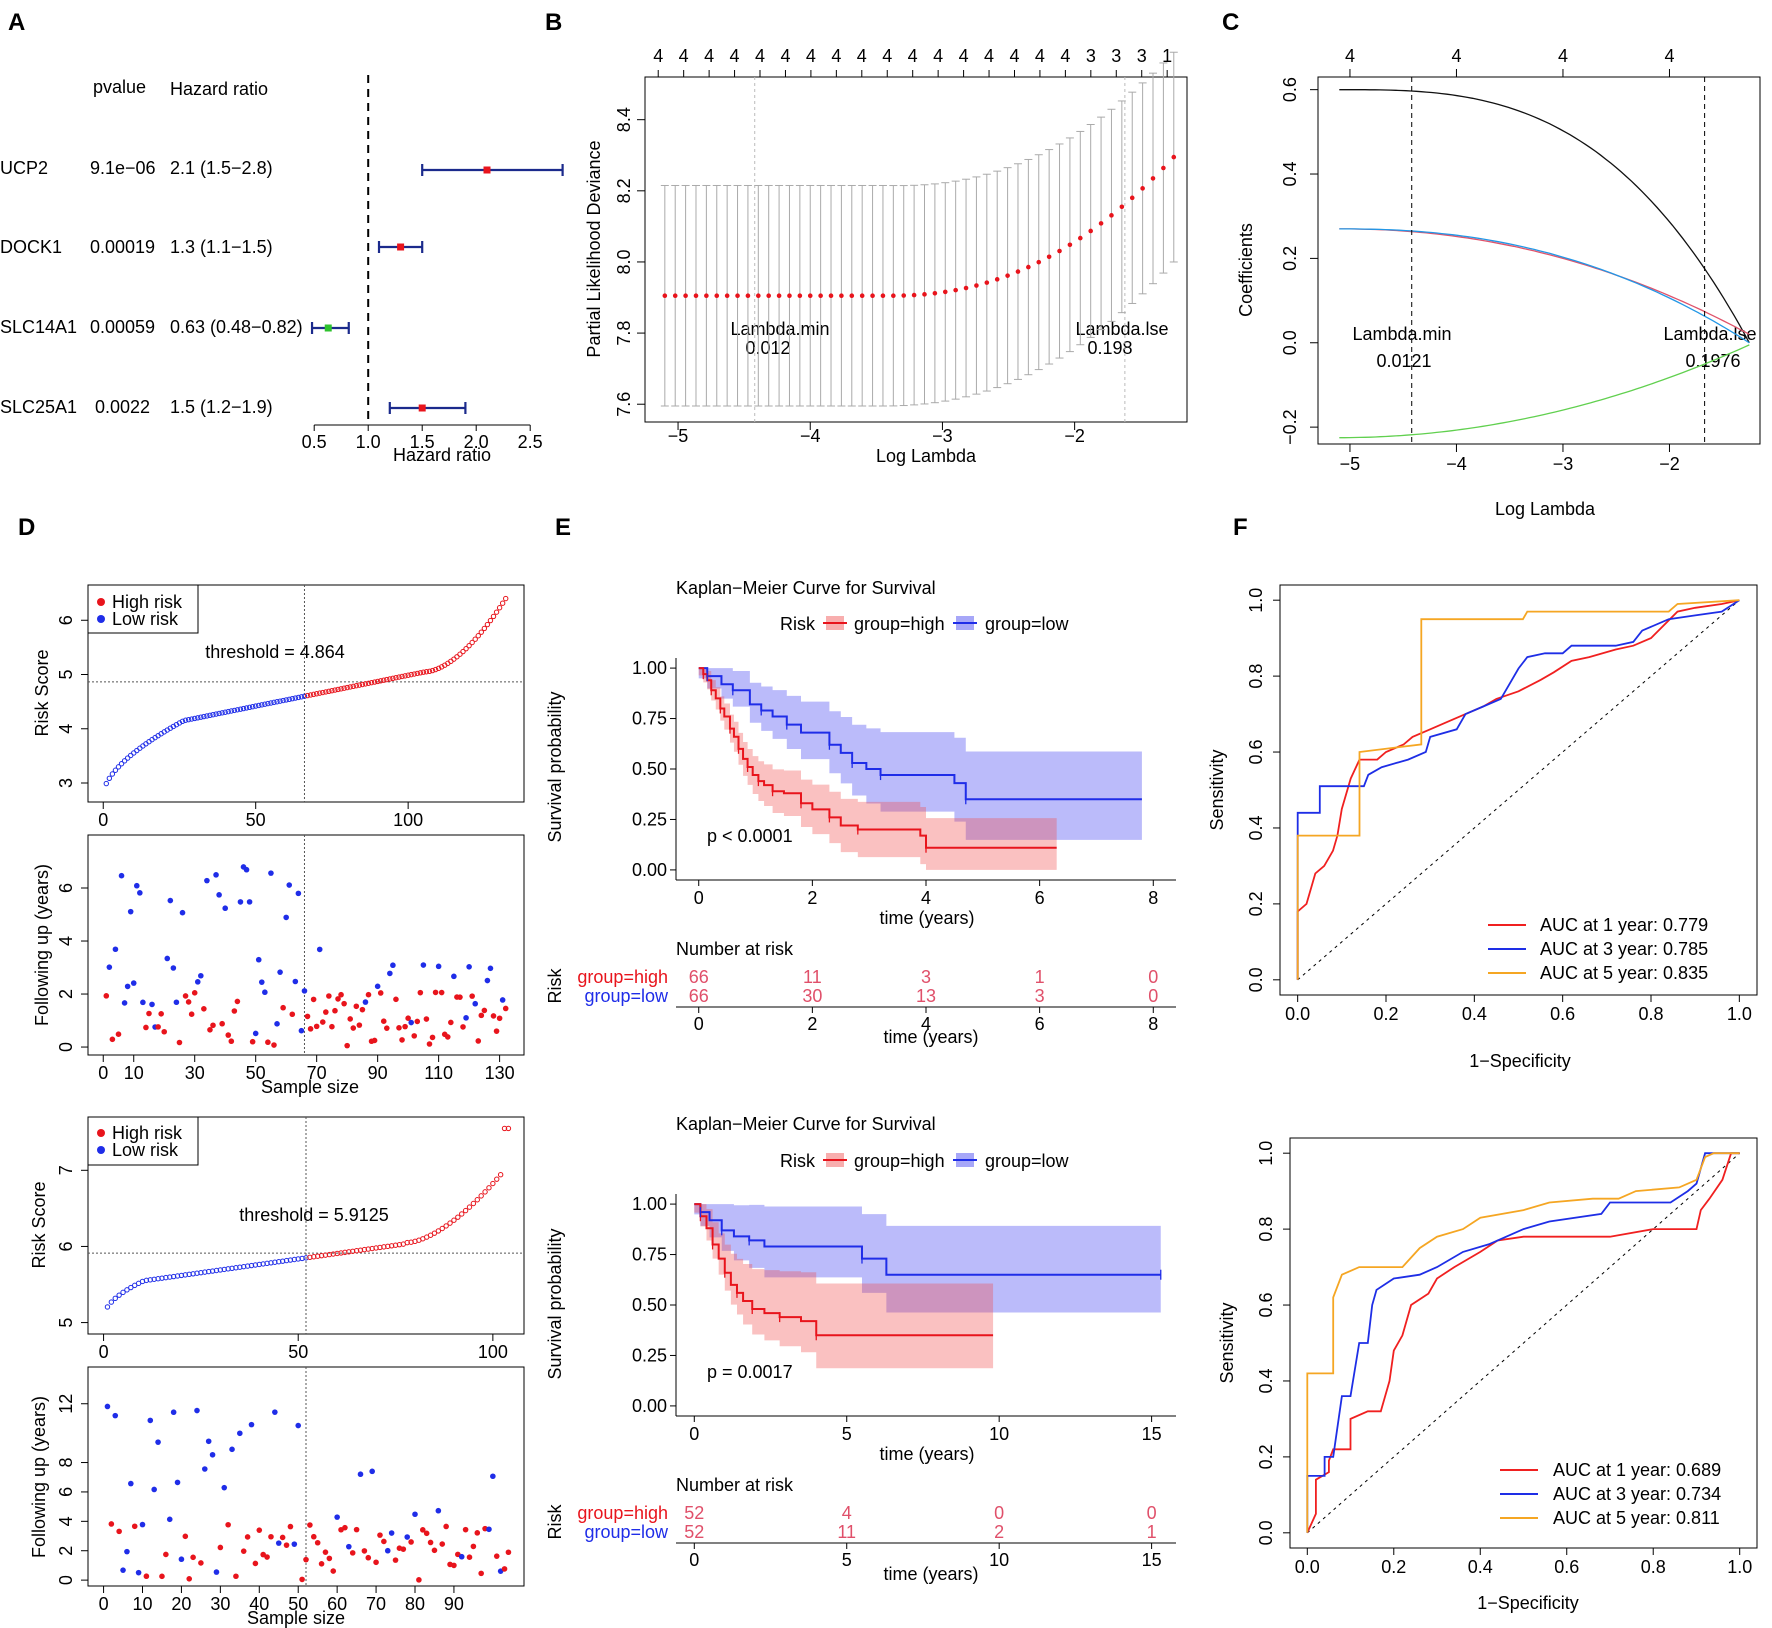 Image resolution: width=1772 pixels, height=1628 pixels. Describe the element at coordinates (1307, 1567) in the screenshot. I see `f2-x-tick-label: 0.0` at that location.